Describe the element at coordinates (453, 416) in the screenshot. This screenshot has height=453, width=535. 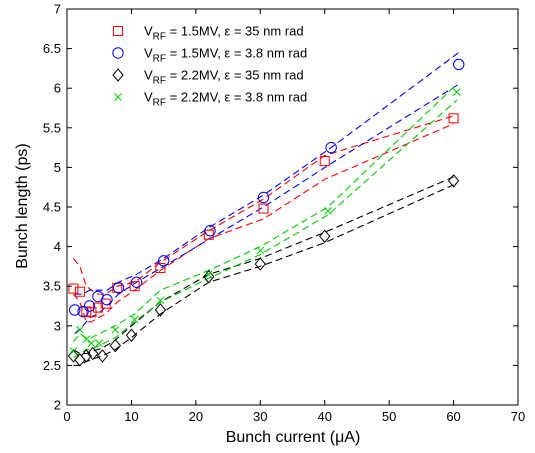
I see `x-tick-label: 60` at that location.